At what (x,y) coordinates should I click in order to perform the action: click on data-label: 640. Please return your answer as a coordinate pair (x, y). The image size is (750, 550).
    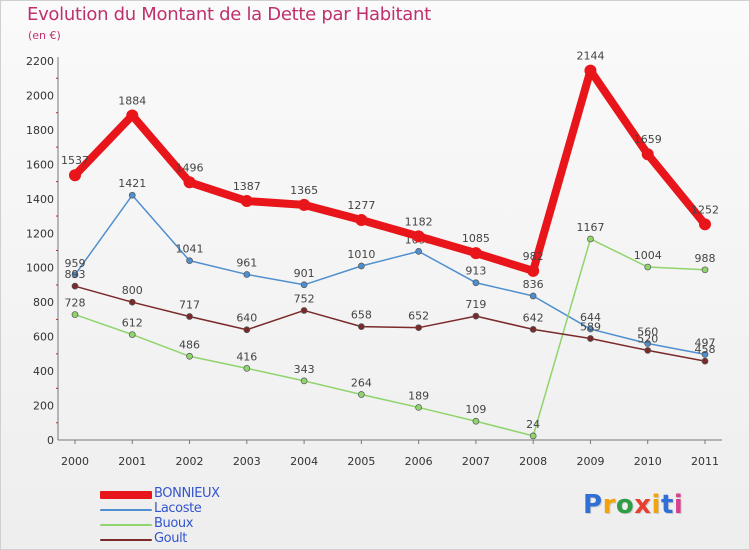
    Looking at the image, I should click on (246, 318).